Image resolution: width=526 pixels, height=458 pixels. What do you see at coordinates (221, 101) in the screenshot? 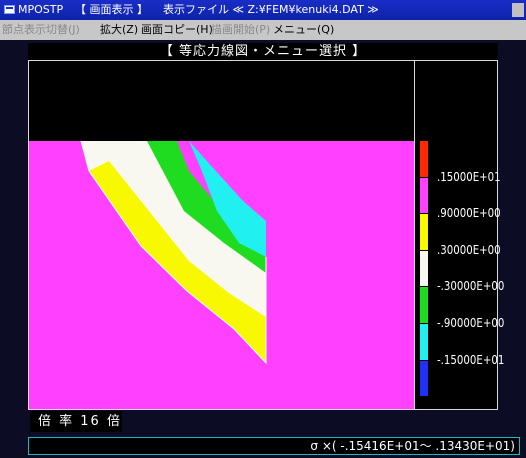
I see `plot-upper-region` at bounding box center [221, 101].